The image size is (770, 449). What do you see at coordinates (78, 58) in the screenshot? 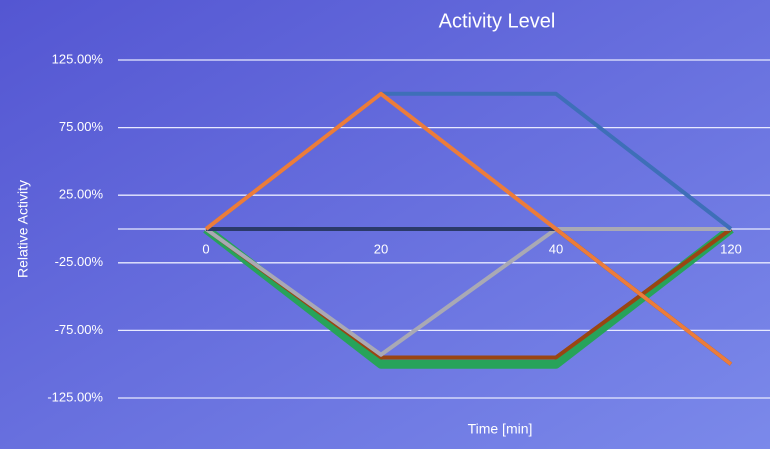
I see `y-tick-label: 125.00%` at bounding box center [78, 58].